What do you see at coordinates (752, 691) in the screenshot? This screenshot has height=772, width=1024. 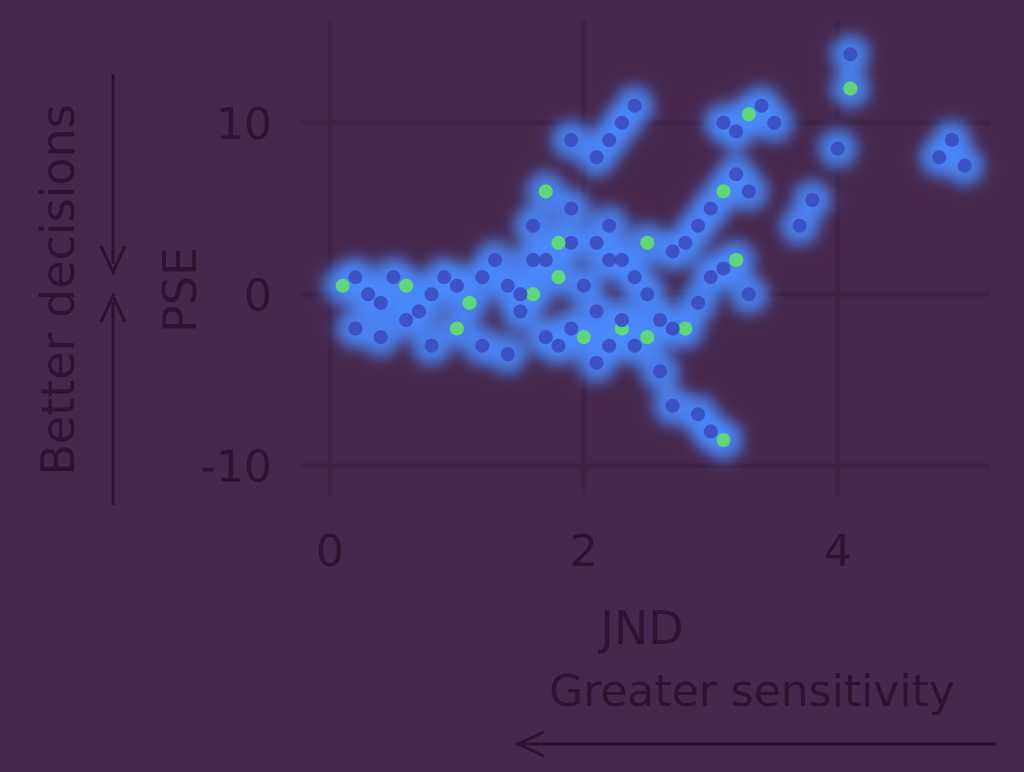 I see `x-annotation-label: Greater sensitivity` at bounding box center [752, 691].